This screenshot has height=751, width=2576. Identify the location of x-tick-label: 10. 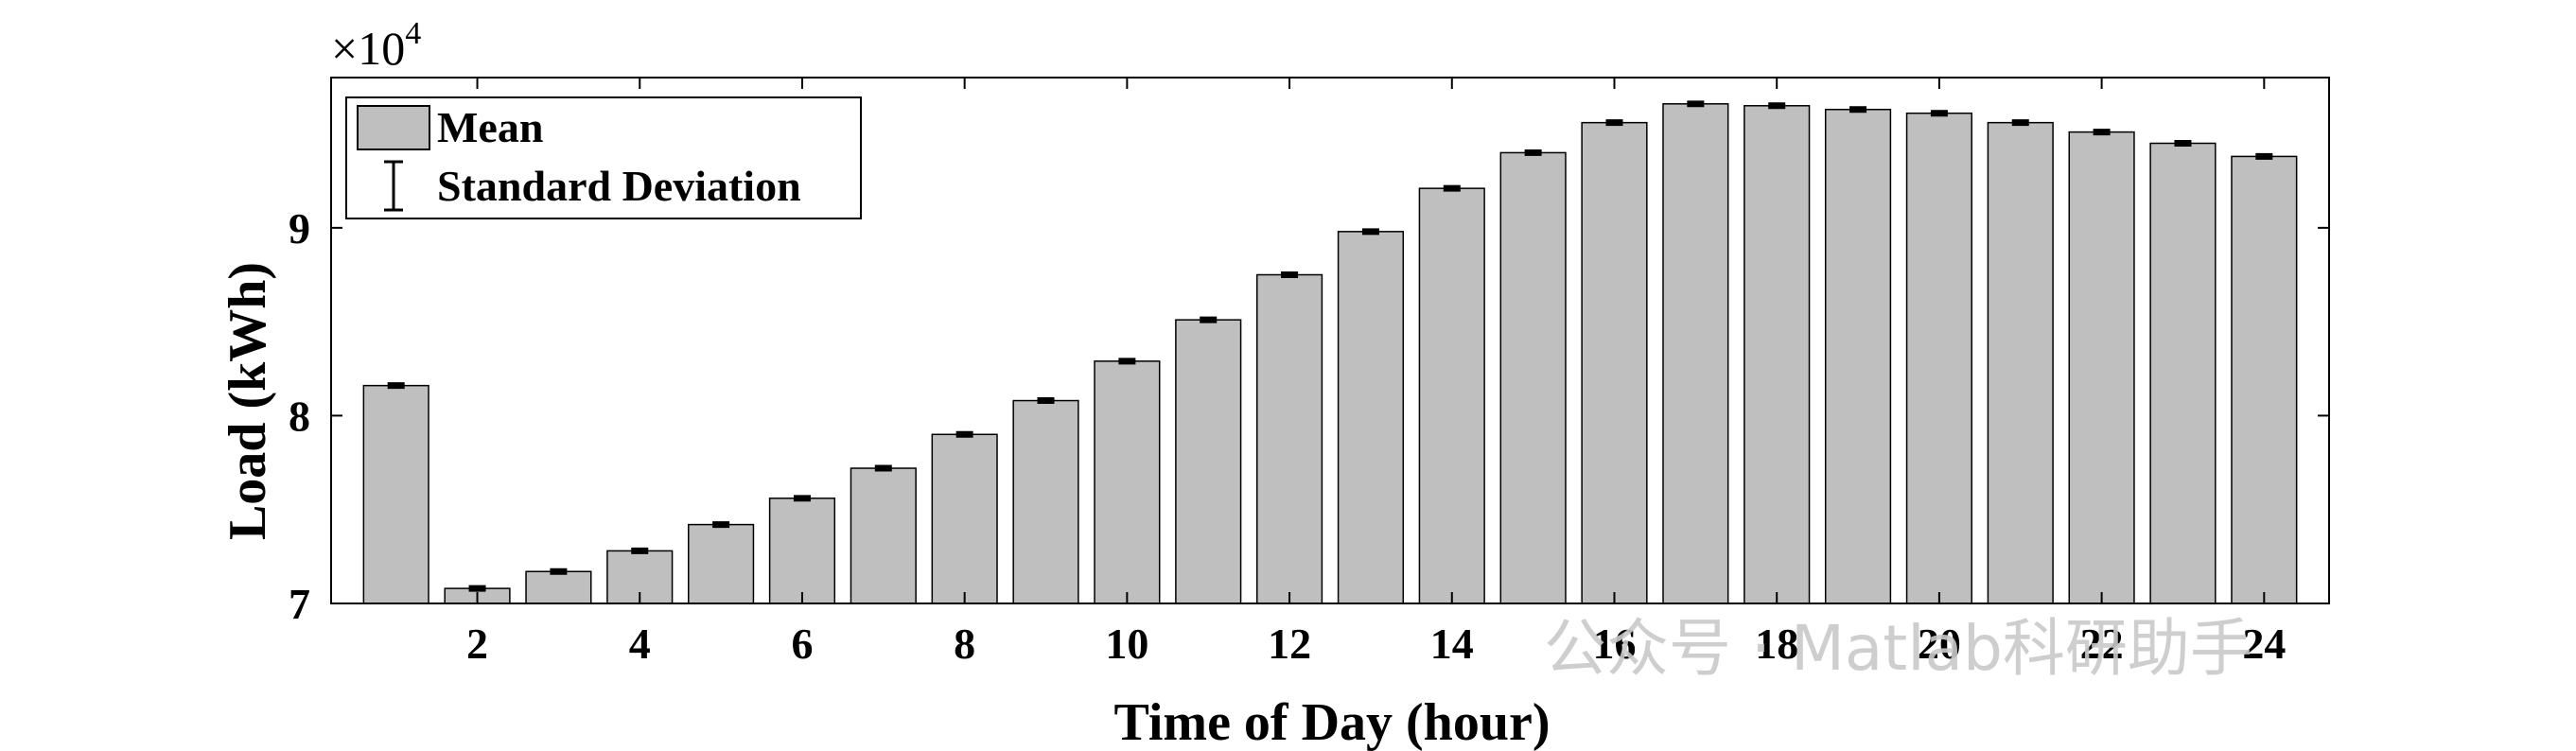
(1127, 644).